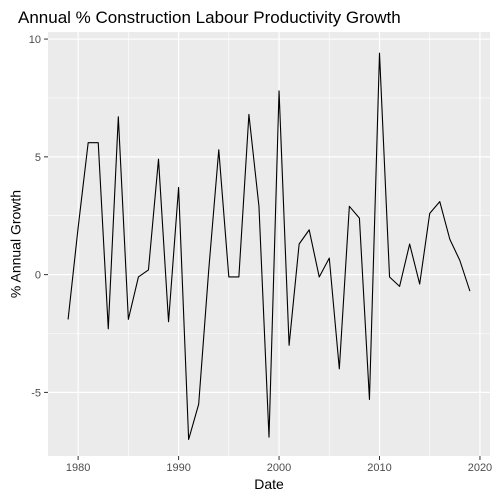  I want to click on y-tick-label: 0, so click(38, 276).